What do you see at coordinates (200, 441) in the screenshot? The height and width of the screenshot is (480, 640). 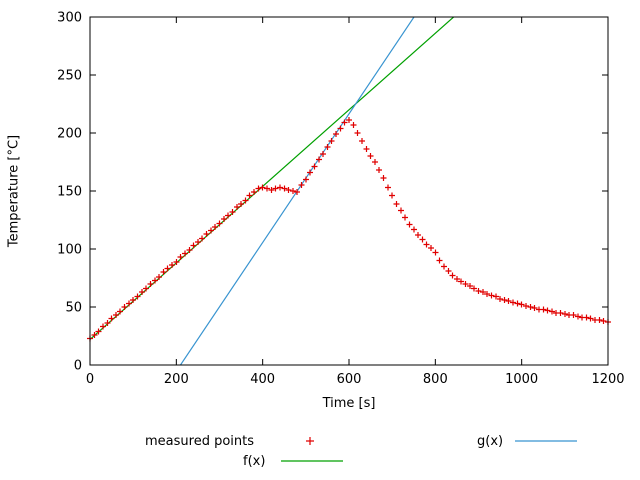 I see `legend-label-measured-points: measured points` at bounding box center [200, 441].